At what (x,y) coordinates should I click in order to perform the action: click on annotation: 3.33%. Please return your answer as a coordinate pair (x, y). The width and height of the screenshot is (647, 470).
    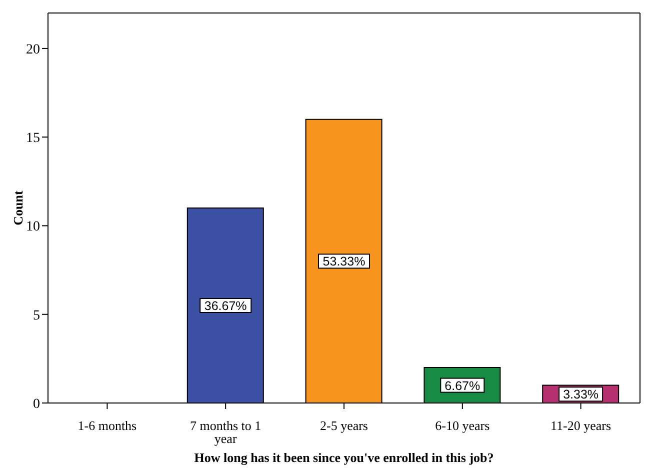
    Looking at the image, I should click on (581, 395).